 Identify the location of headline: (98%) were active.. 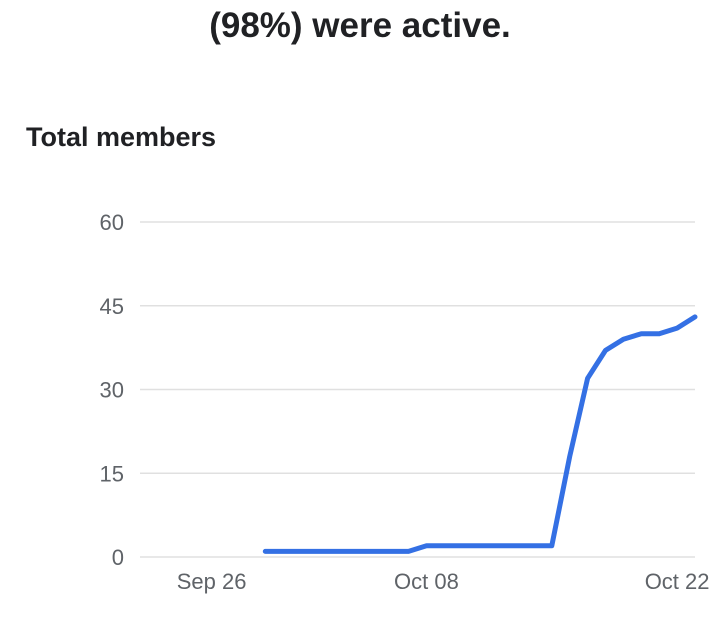
(360, 25).